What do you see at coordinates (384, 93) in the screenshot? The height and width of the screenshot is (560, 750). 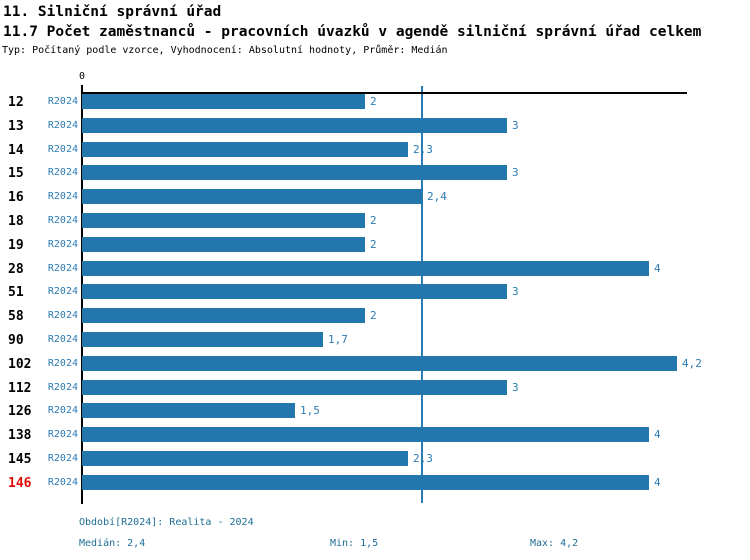 I see `x-axis-top-line` at bounding box center [384, 93].